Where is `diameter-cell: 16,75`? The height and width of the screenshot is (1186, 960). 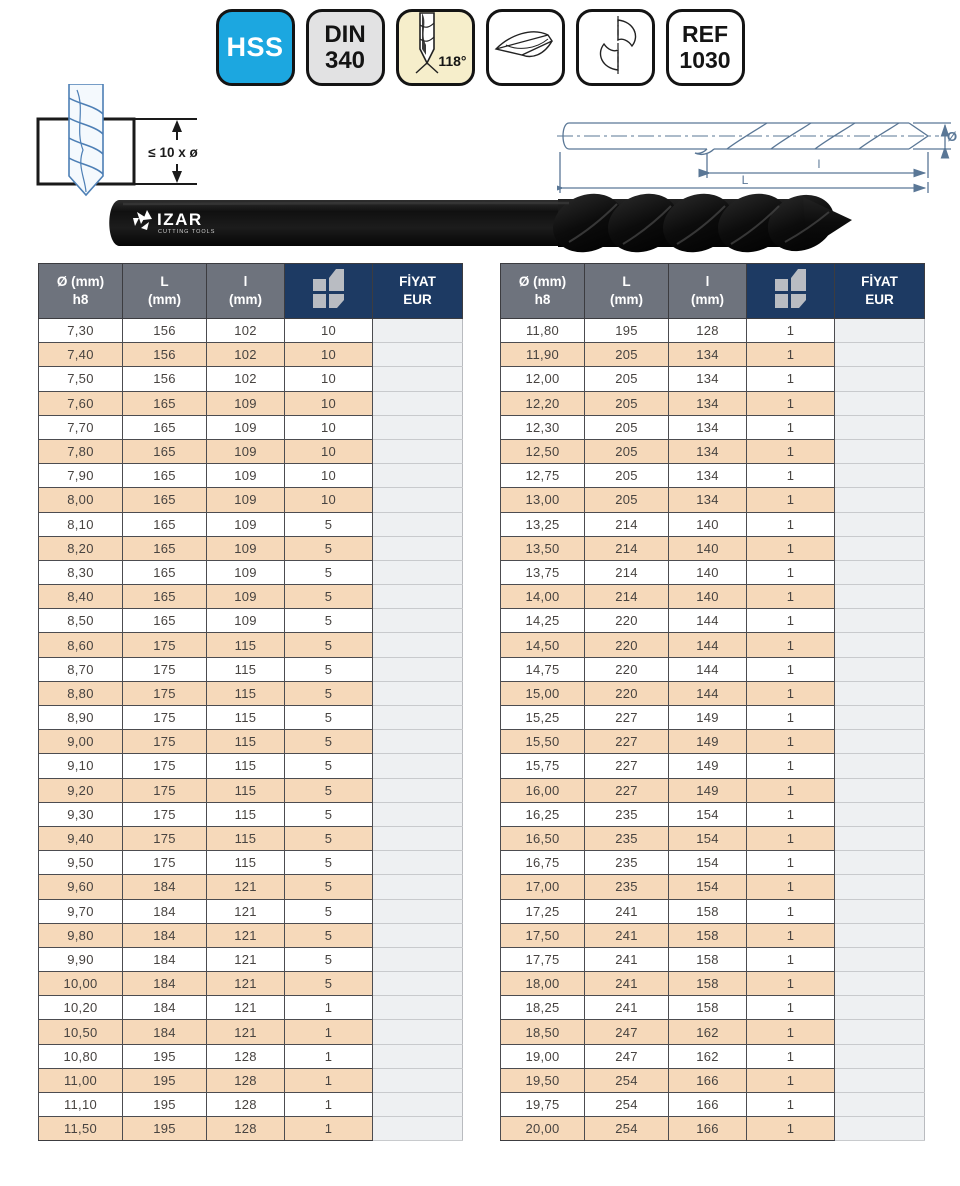
diameter-cell: 16,75 is located at coordinates (542, 863).